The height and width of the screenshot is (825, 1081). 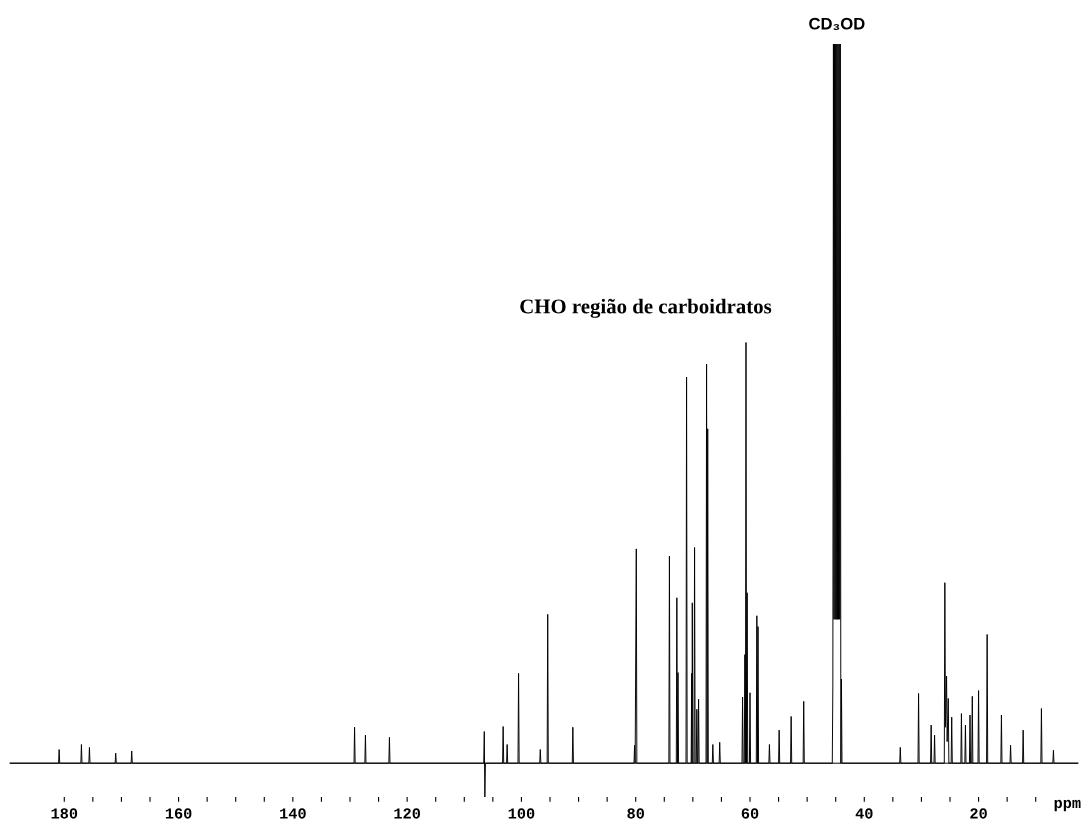 I want to click on x-tick-label: 160, so click(x=178, y=813).